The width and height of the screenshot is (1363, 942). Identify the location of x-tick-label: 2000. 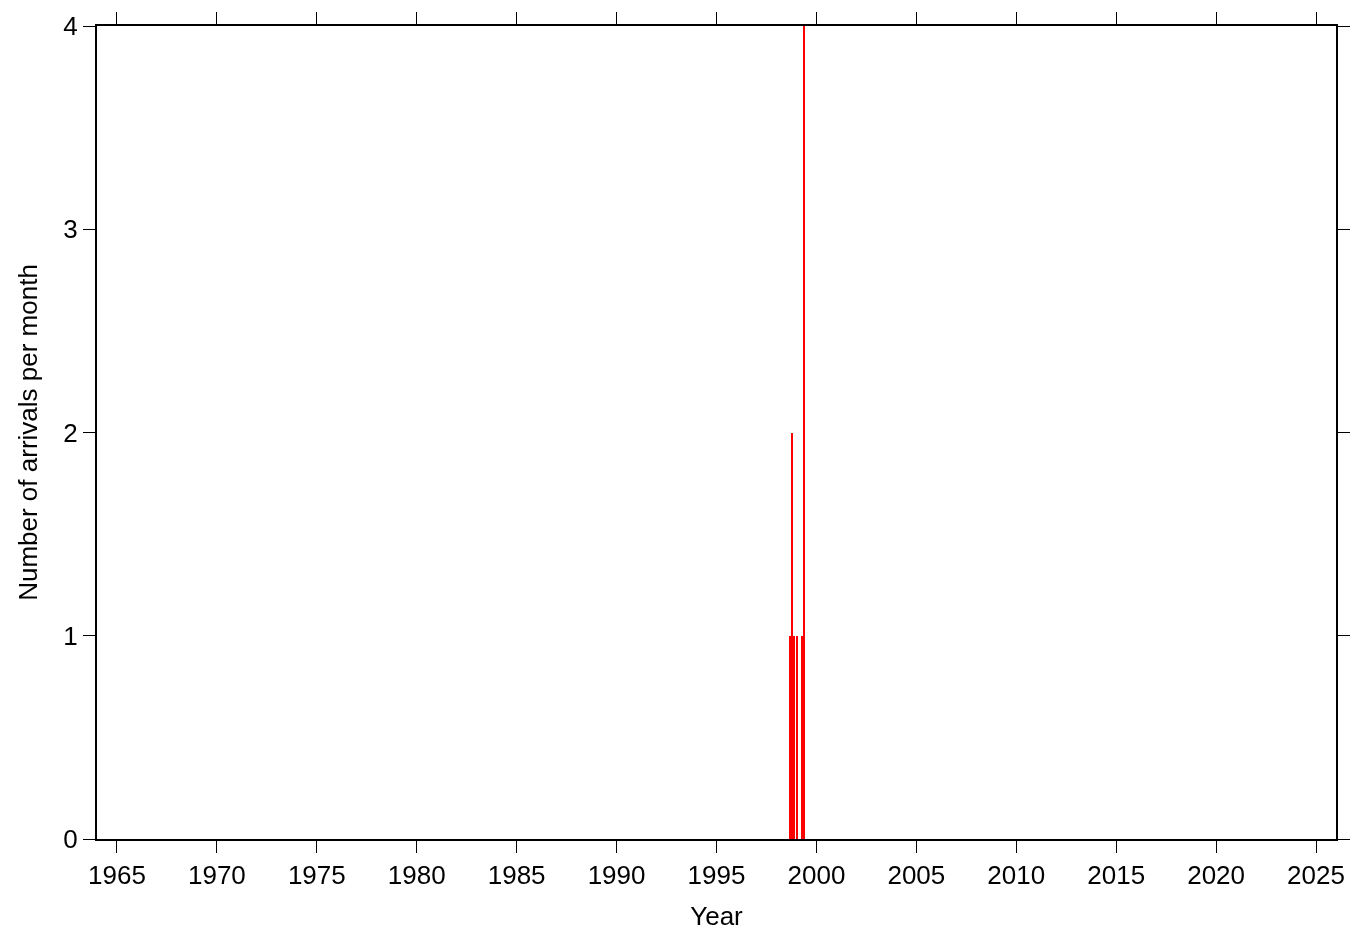
(816, 875).